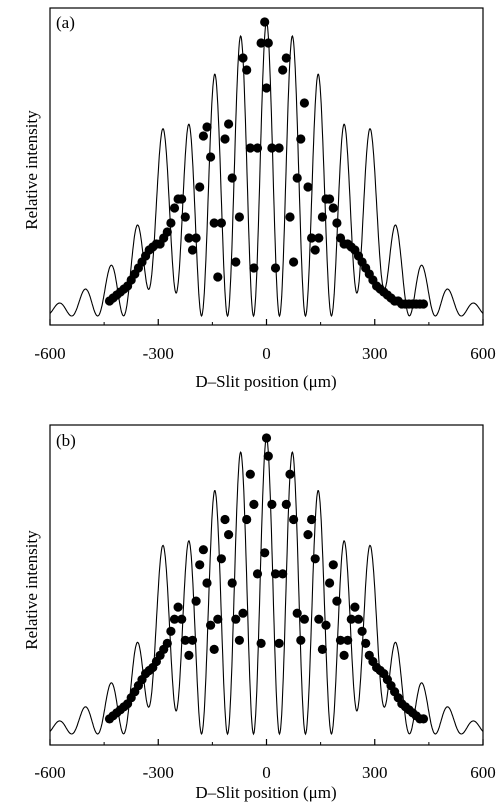  I want to click on panel-label-b: (b), so click(66, 440).